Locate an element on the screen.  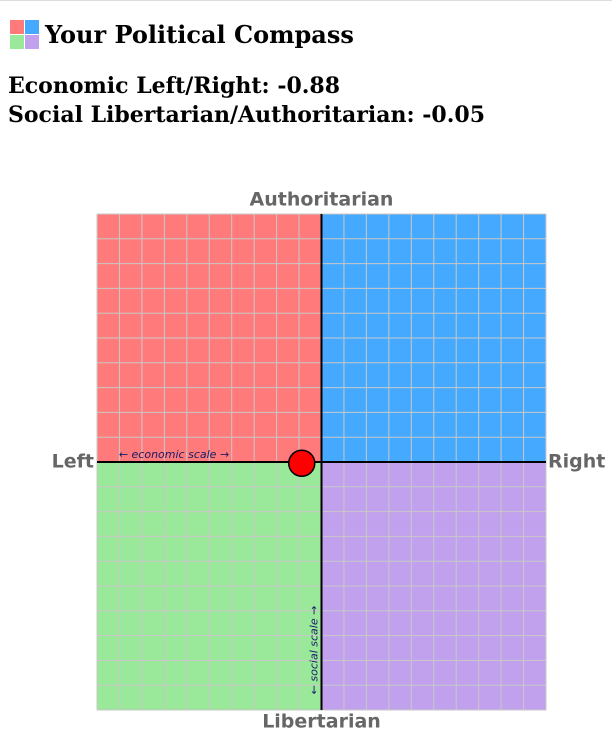
position-marker is located at coordinates (301, 463).